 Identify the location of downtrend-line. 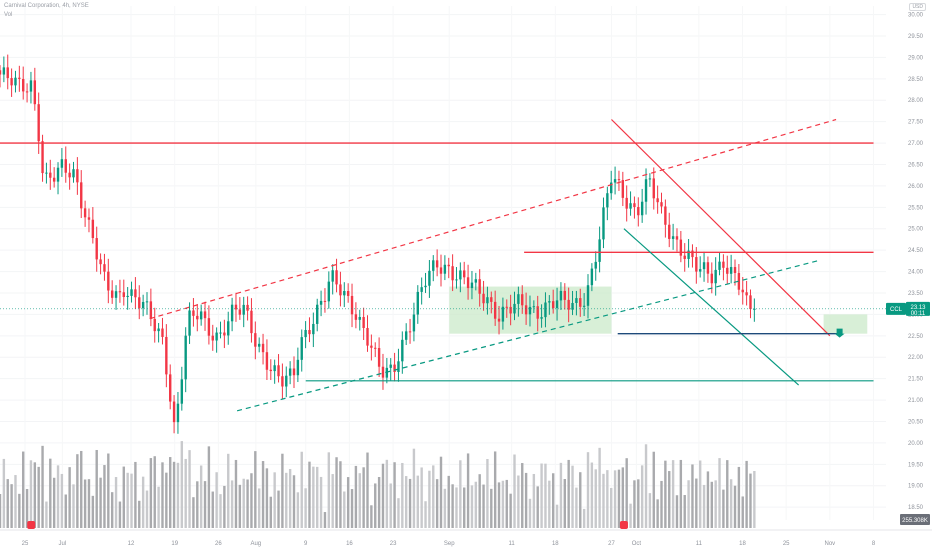
(721, 228).